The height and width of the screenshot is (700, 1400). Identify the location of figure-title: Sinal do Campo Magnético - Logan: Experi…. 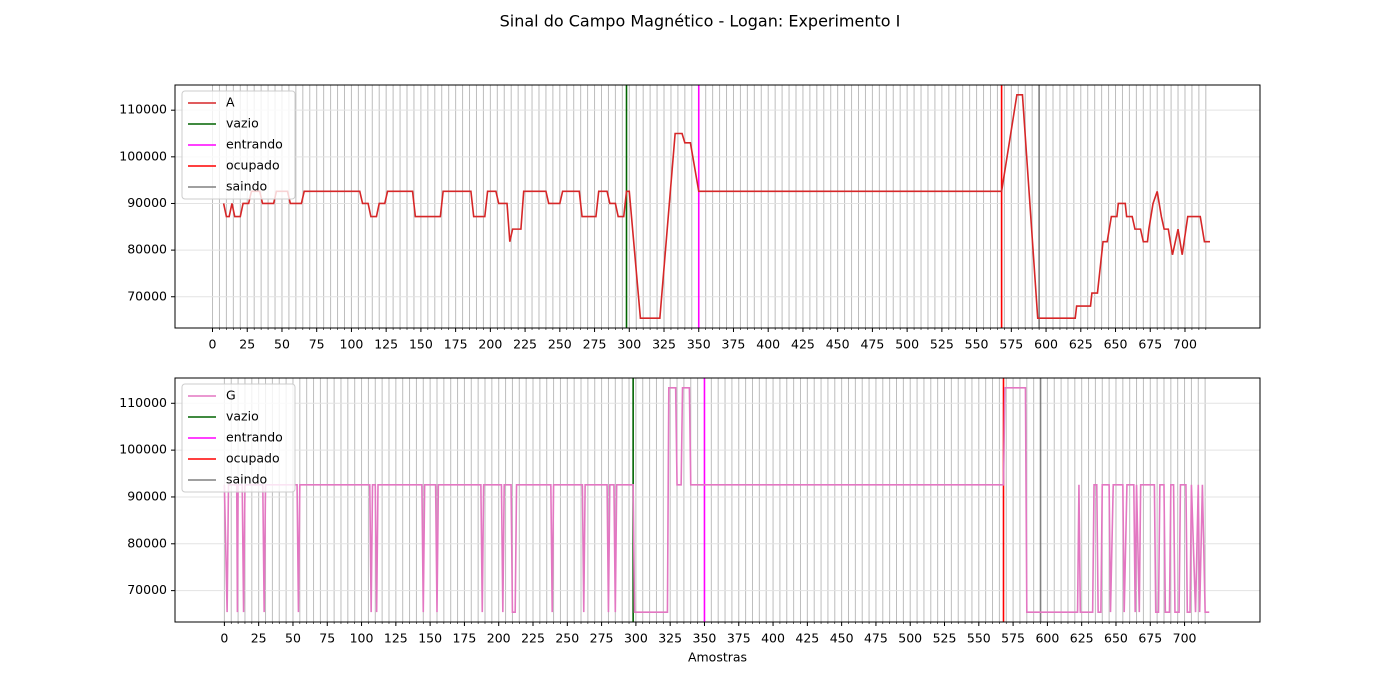
(700, 21).